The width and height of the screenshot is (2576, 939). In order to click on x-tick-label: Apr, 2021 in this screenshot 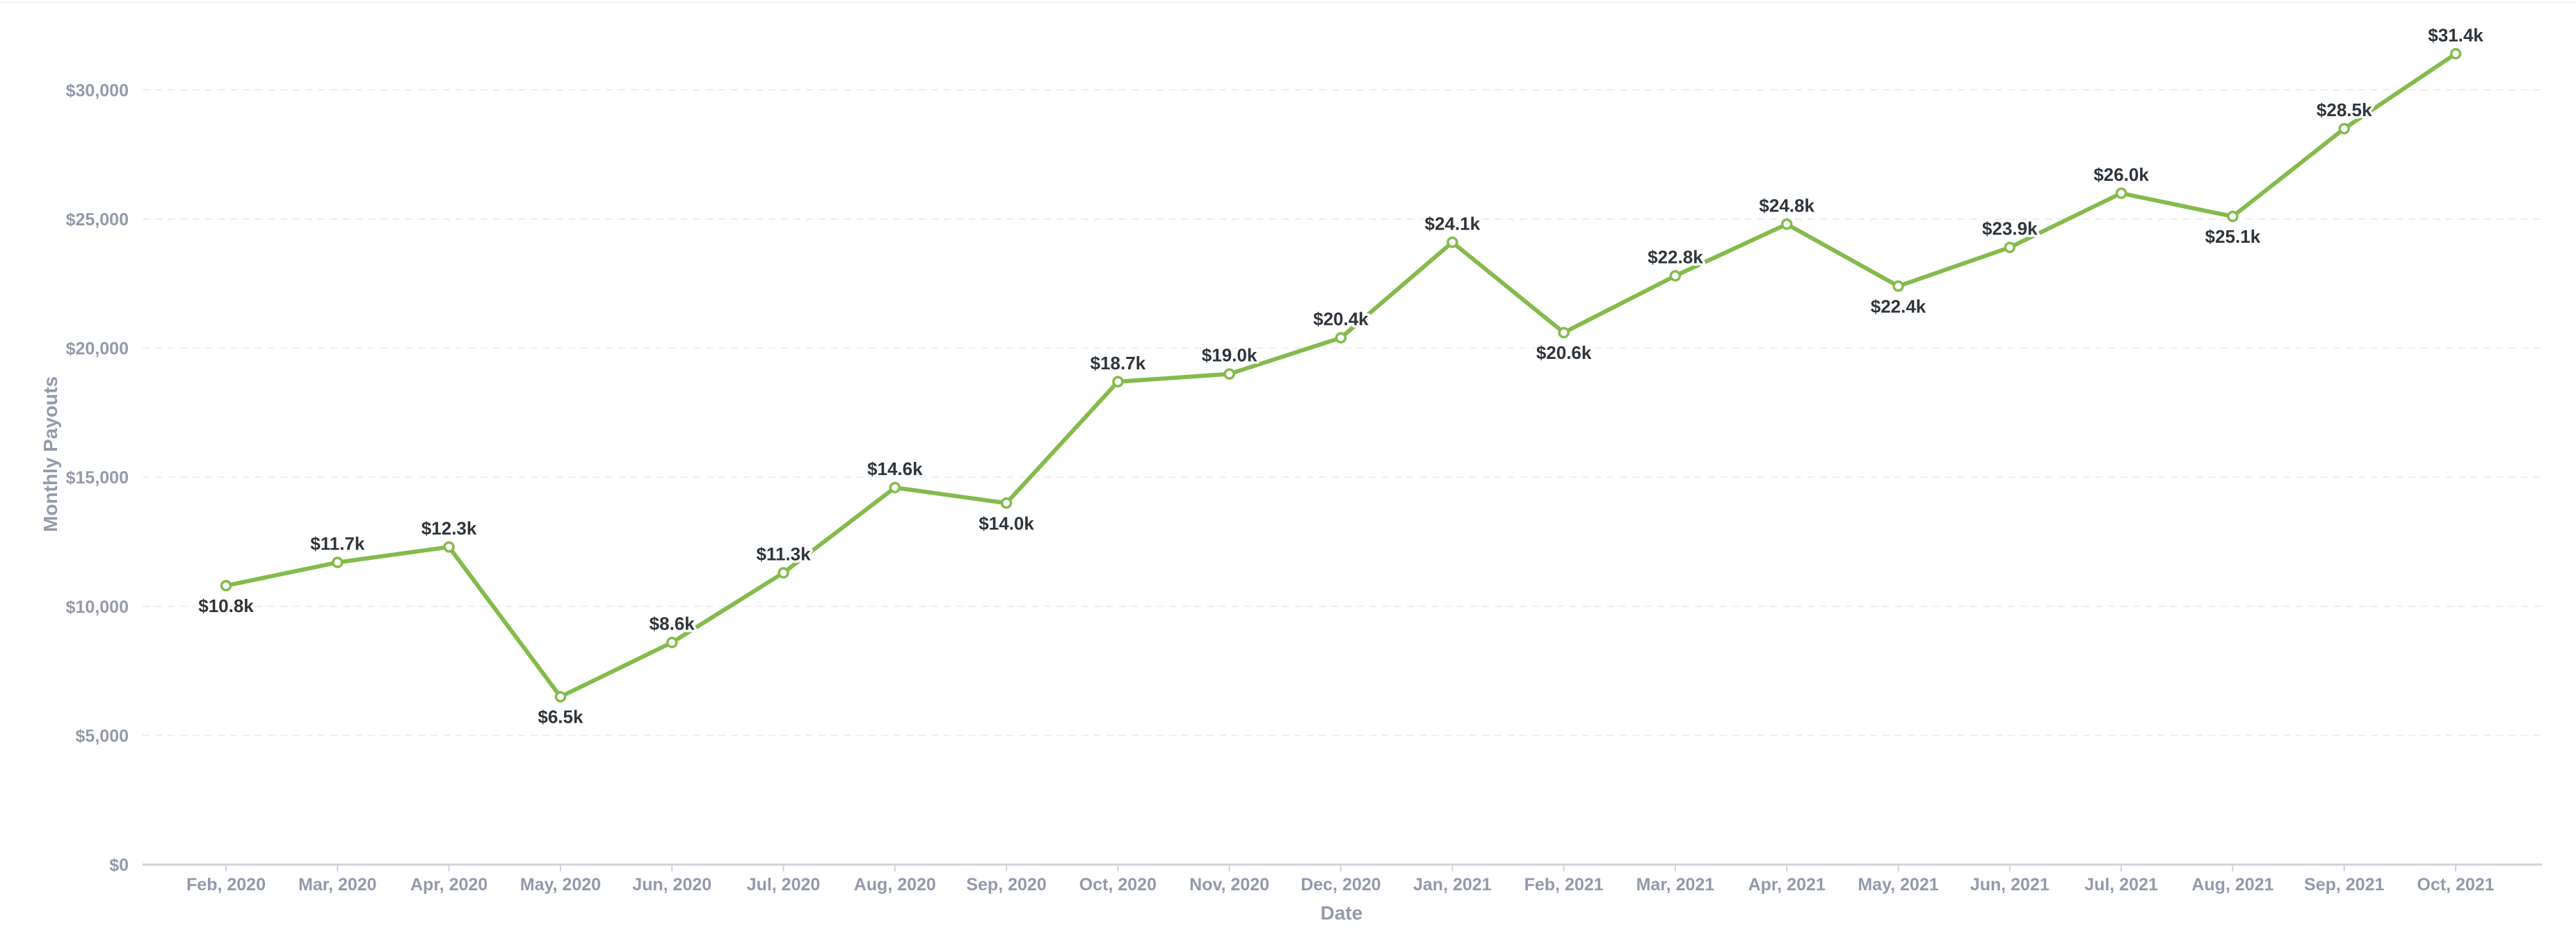, I will do `click(1787, 884)`.